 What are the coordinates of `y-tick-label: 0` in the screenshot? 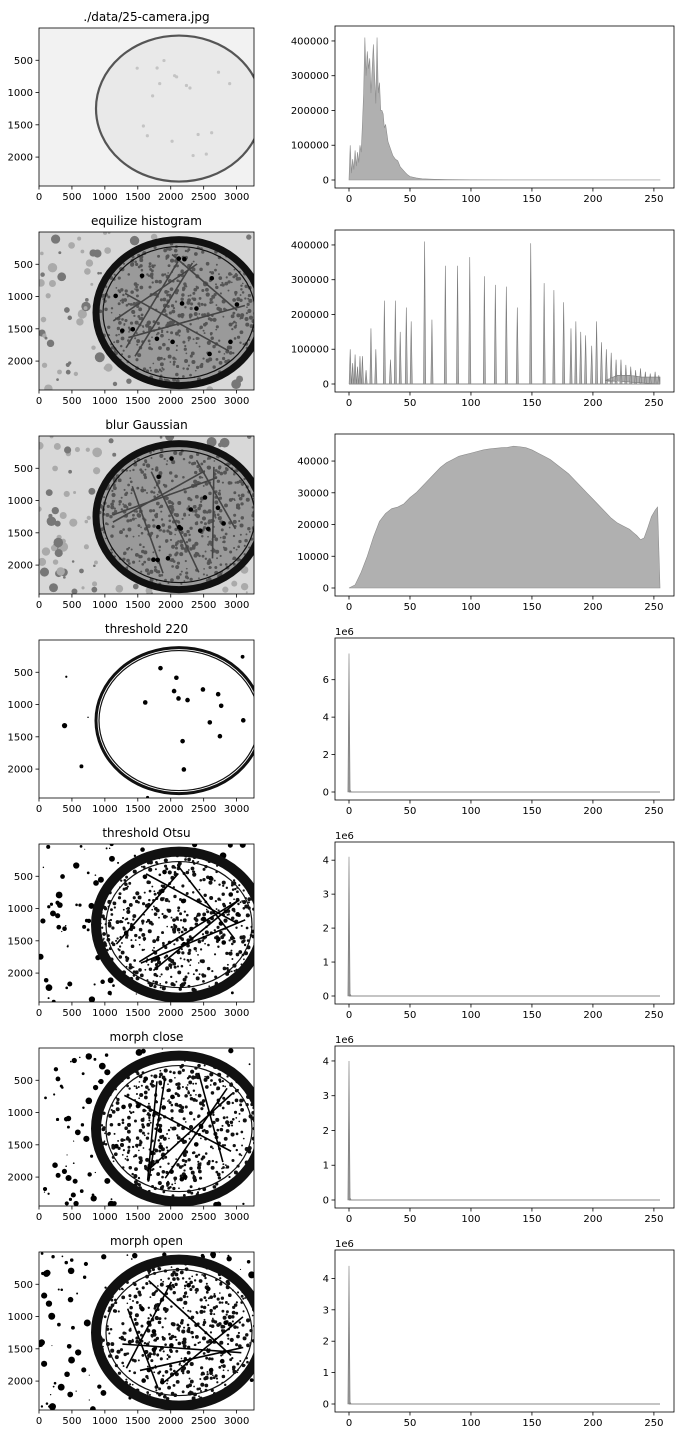 It's located at (326, 589).